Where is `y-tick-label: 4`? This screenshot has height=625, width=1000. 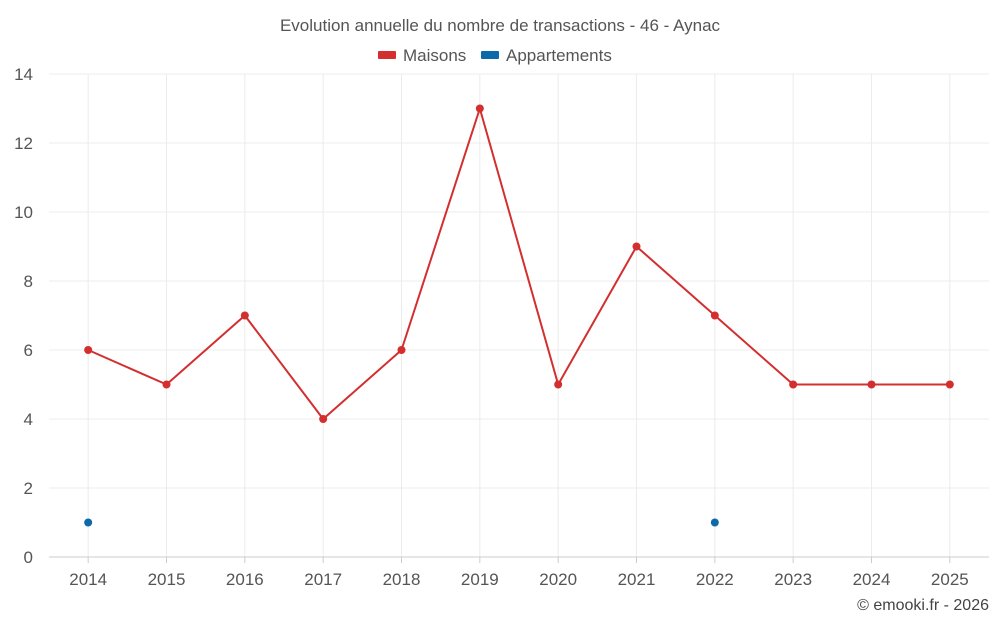 y-tick-label: 4 is located at coordinates (28, 419).